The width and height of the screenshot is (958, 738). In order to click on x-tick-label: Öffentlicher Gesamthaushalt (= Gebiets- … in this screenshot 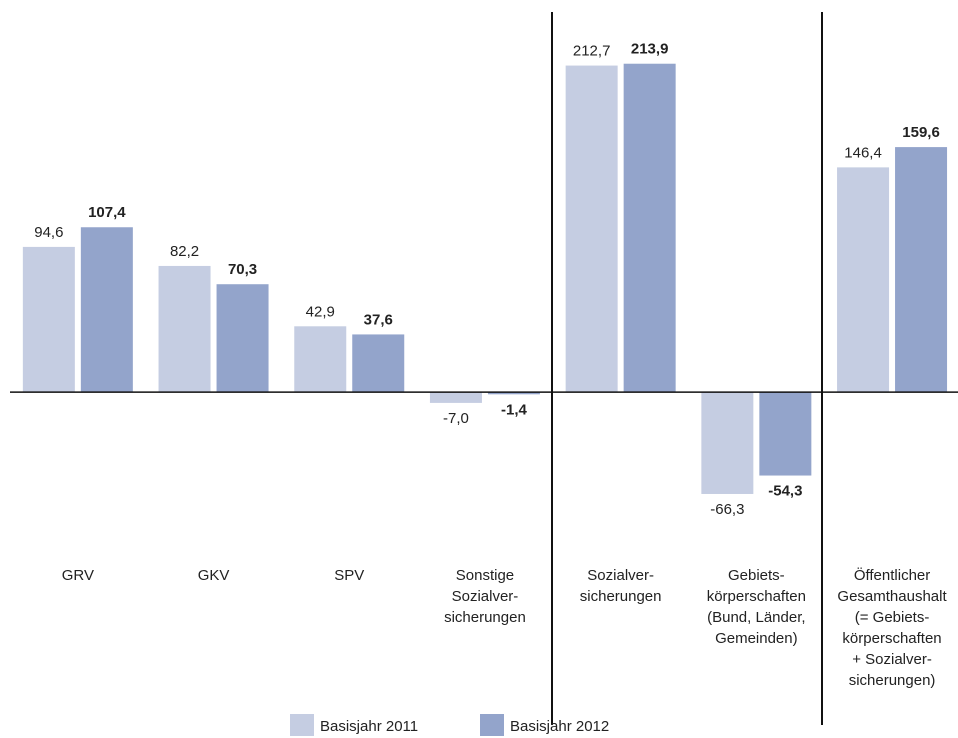, I will do `click(892, 628)`.